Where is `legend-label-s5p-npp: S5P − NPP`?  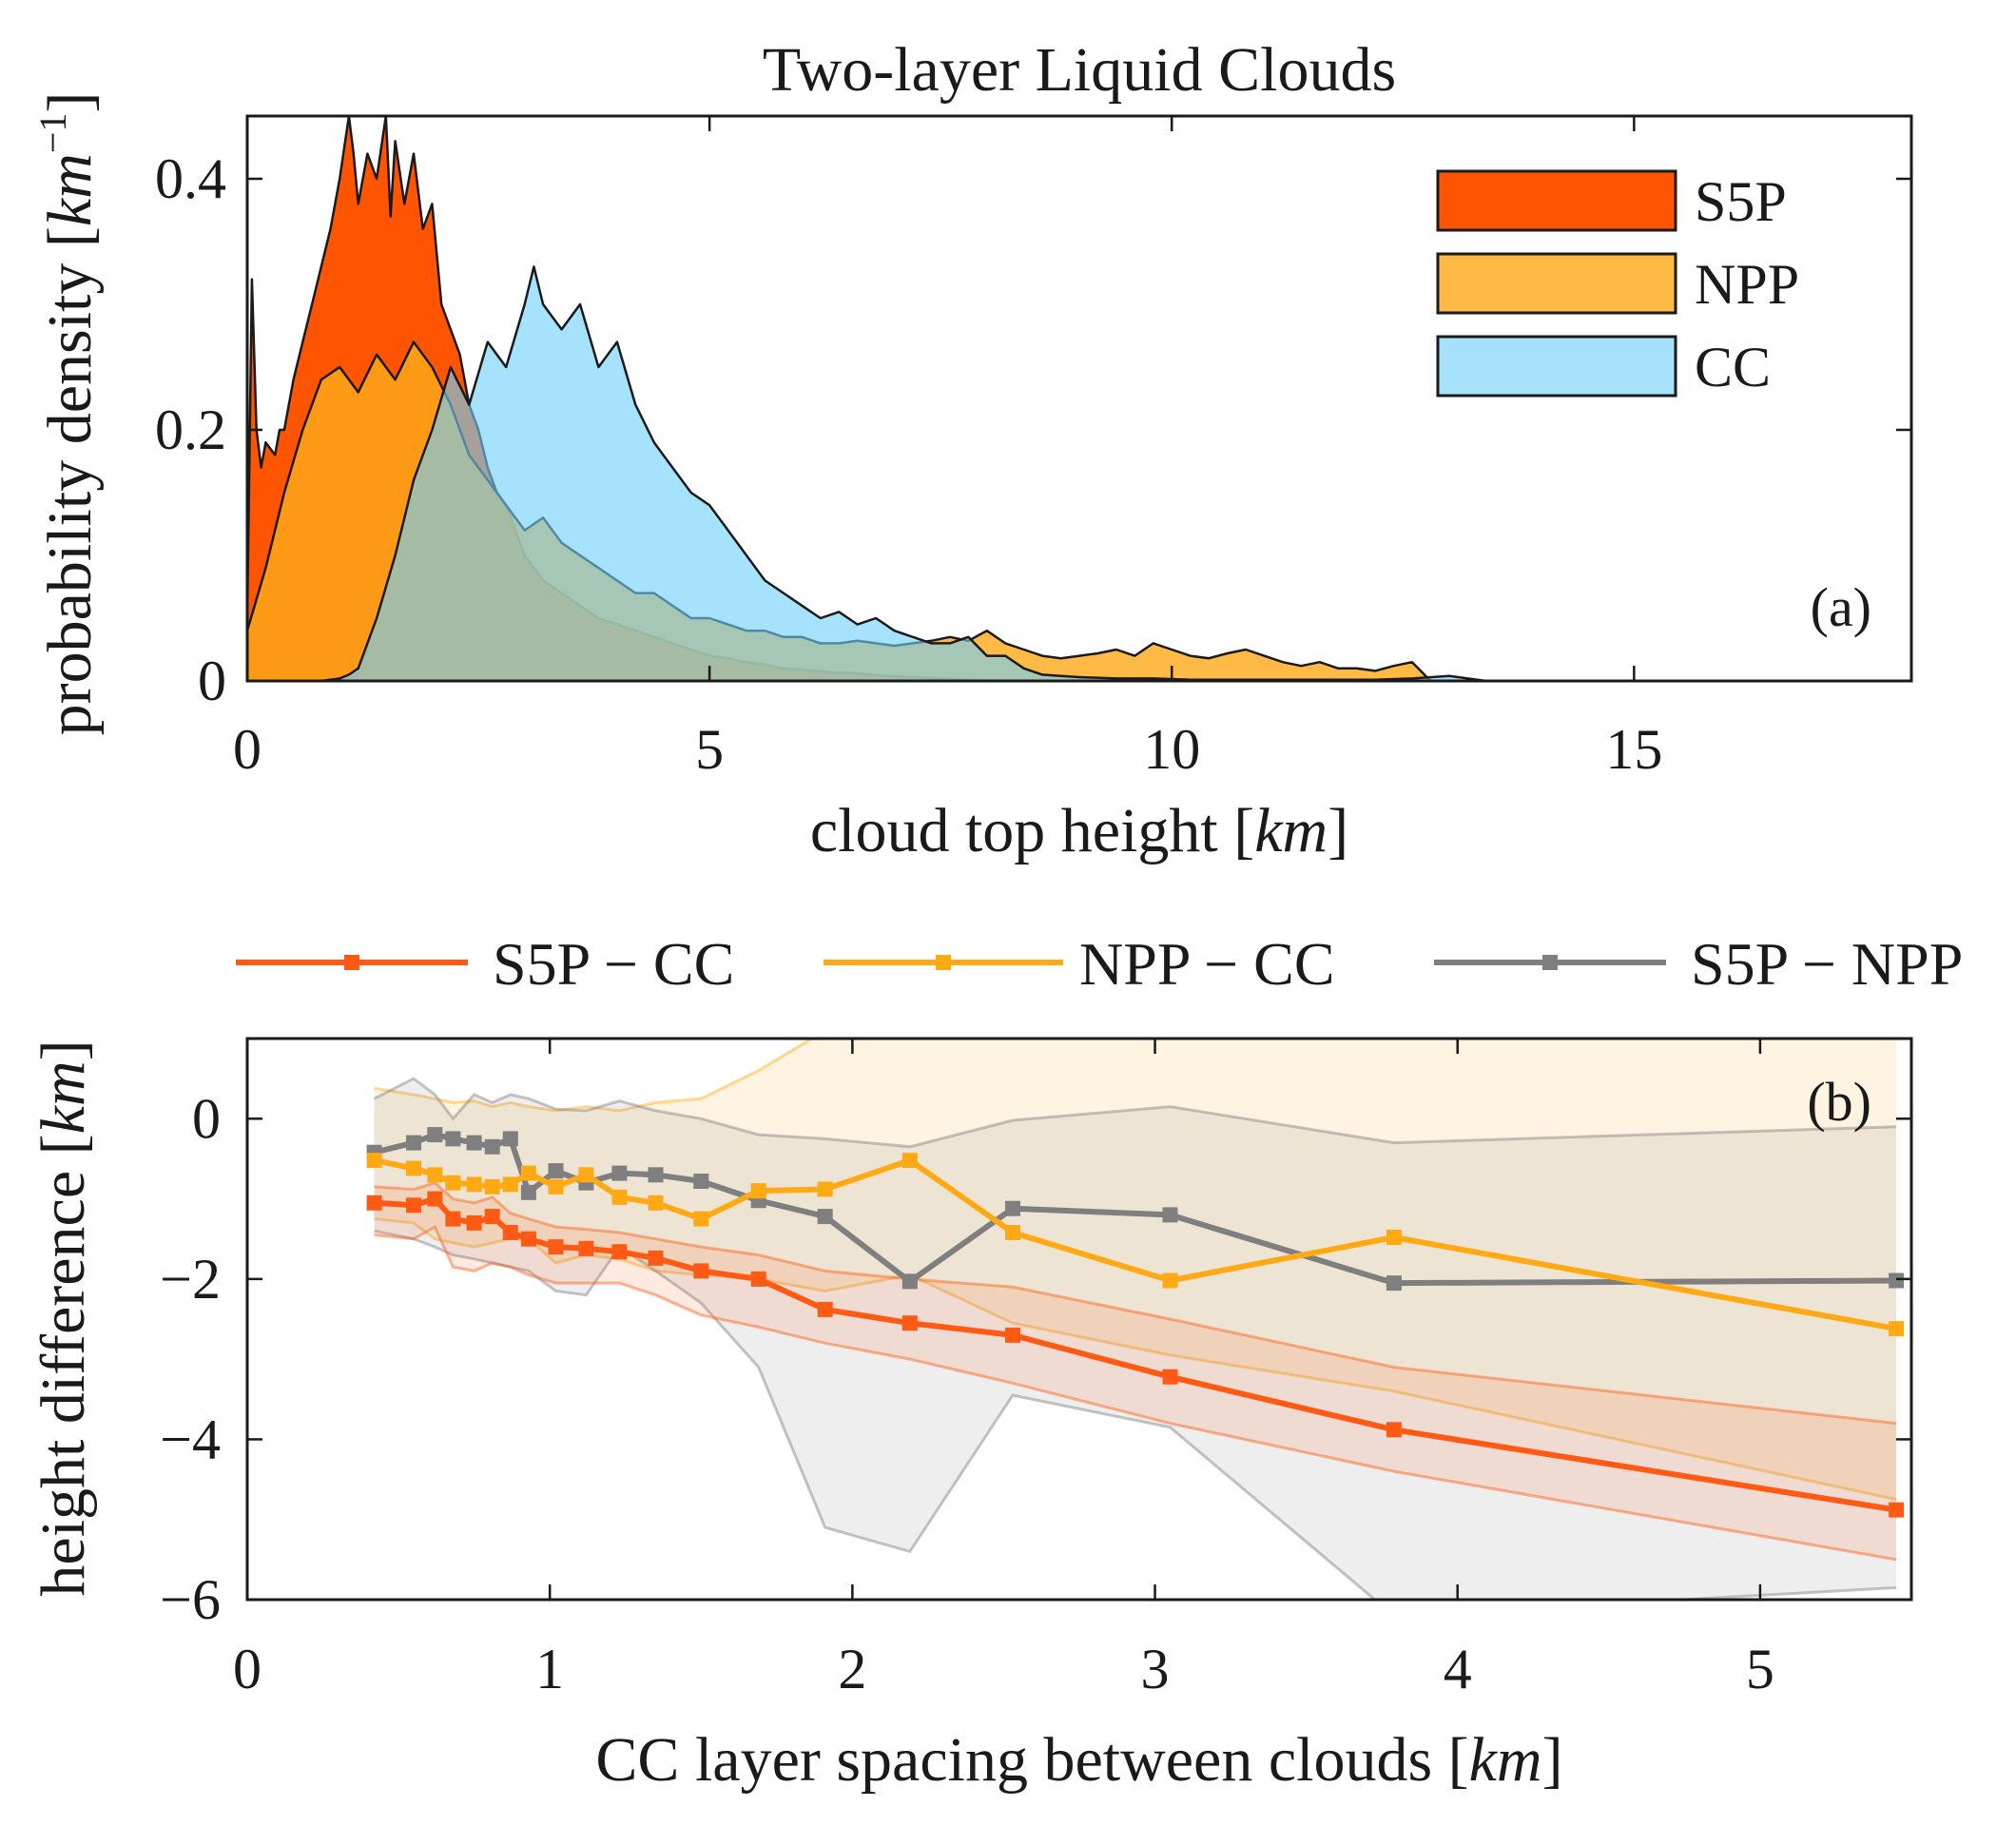
legend-label-s5p-npp: S5P − NPP is located at coordinates (1827, 964).